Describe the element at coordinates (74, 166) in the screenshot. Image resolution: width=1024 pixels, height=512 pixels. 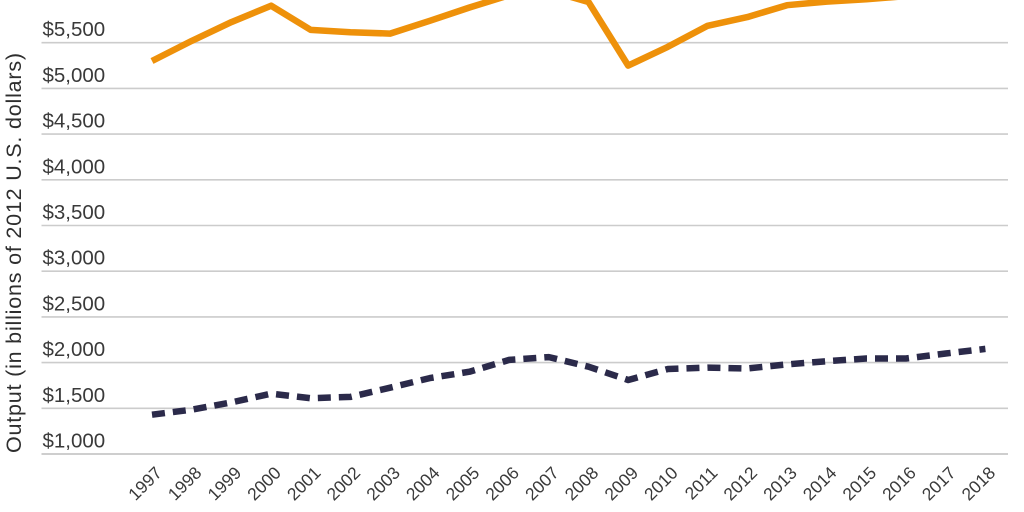
I see `y-tick-label: $4,000` at that location.